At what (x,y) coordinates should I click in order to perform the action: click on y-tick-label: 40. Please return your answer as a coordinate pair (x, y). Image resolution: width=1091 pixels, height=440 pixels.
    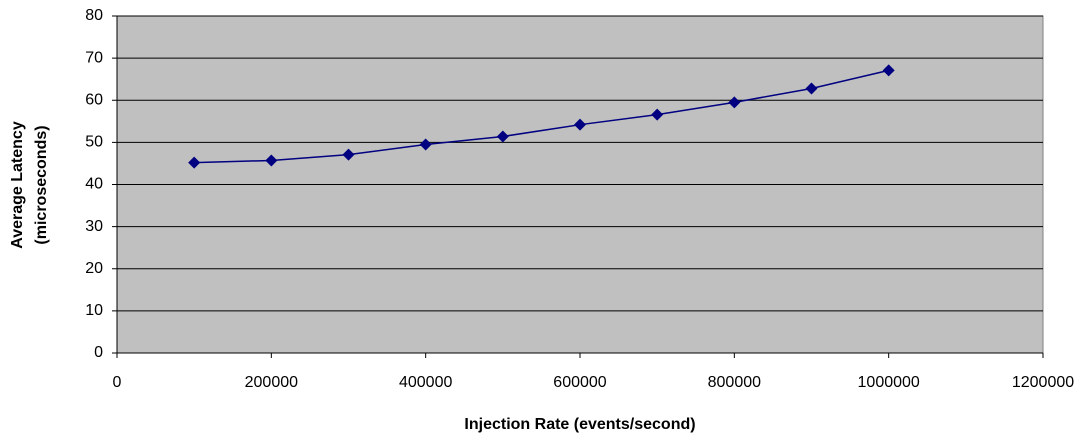
    Looking at the image, I should click on (94, 184).